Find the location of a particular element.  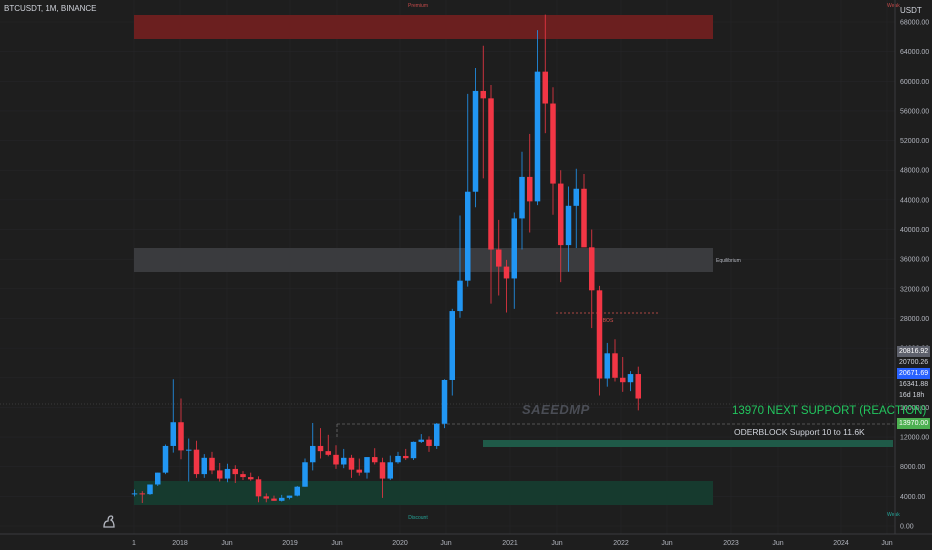

y-tick-label: 12000.00 is located at coordinates (914, 438).